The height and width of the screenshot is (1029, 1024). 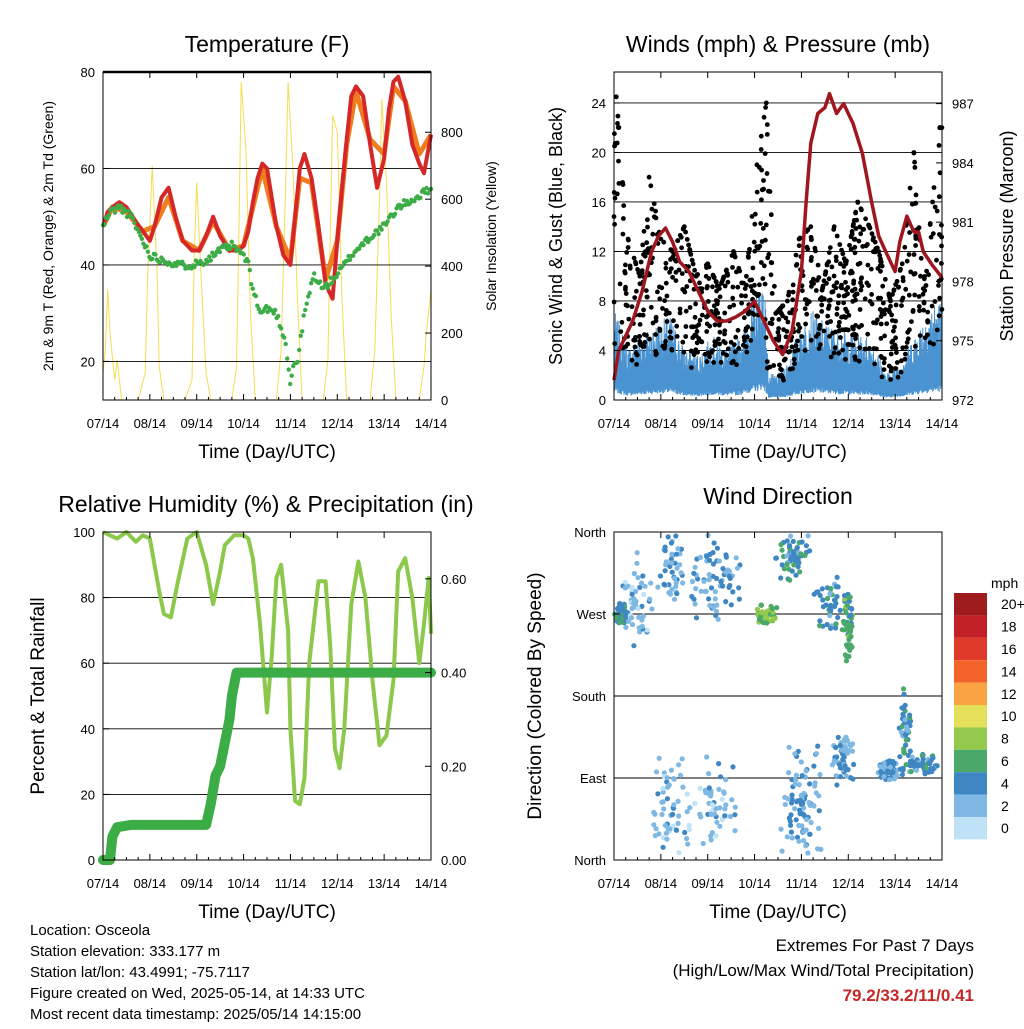 I want to click on direction-title: Wind Direction, so click(x=778, y=496).